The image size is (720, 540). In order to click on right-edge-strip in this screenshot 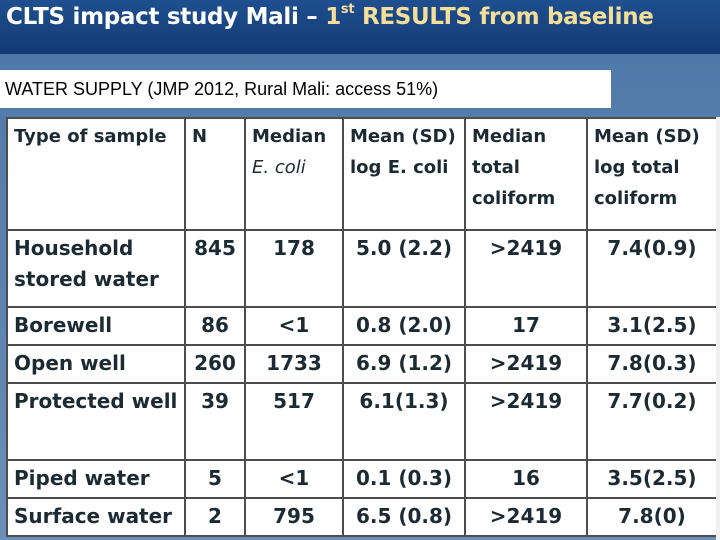, I will do `click(718, 328)`.